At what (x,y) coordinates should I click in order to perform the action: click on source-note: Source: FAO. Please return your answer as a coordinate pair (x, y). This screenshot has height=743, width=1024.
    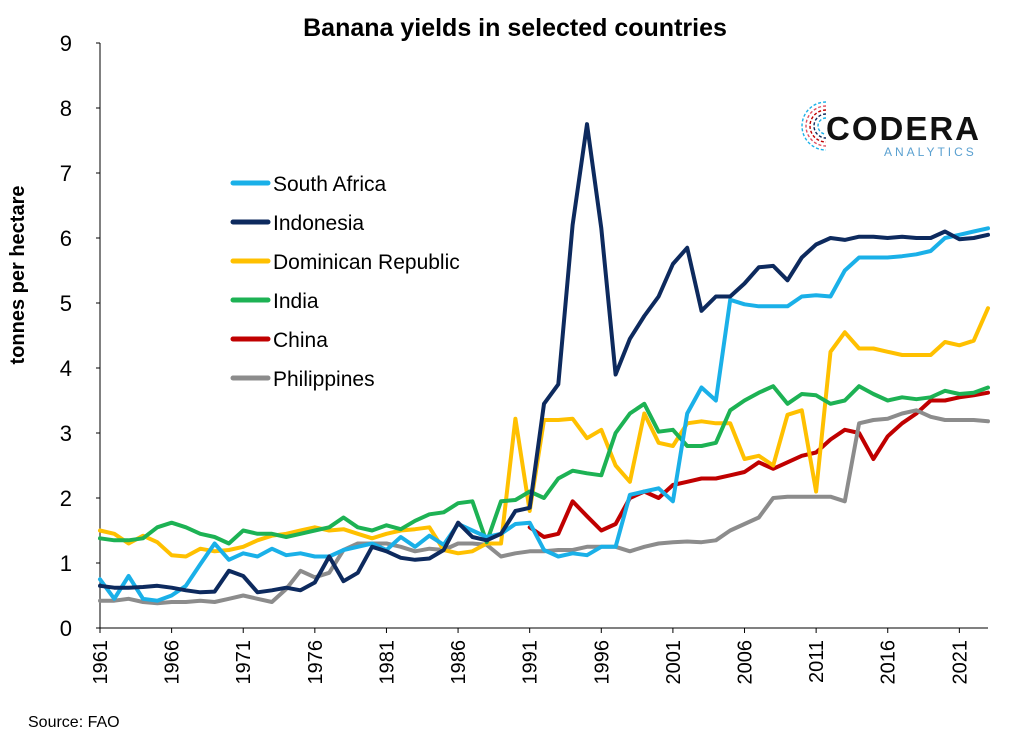
    Looking at the image, I should click on (74, 722).